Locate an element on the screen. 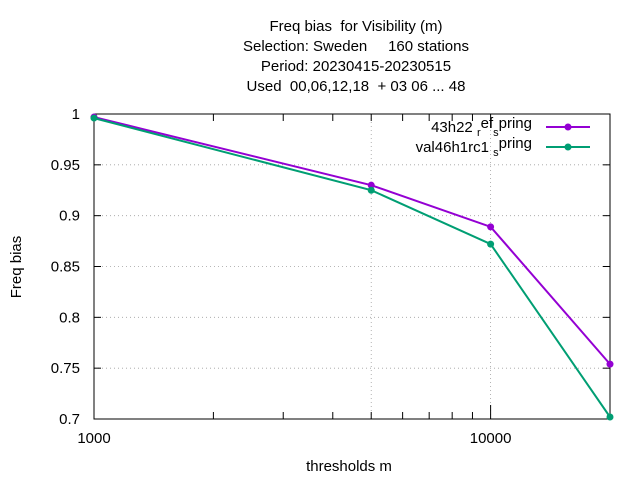 The height and width of the screenshot is (480, 640). y-tick-label: 0.75 is located at coordinates (65, 368).